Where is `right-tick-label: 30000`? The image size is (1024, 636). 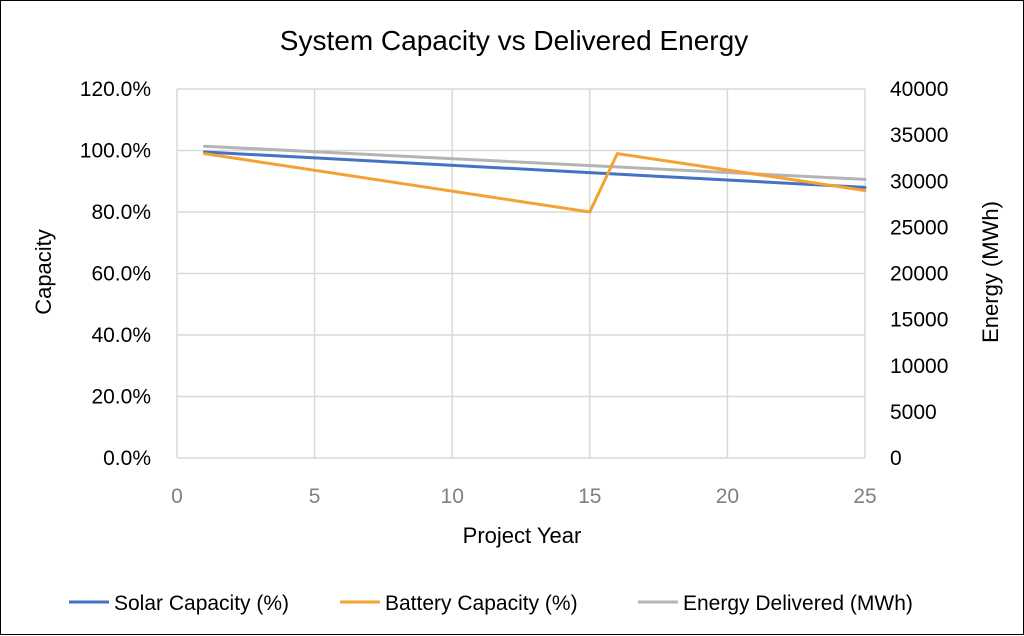 right-tick-label: 30000 is located at coordinates (919, 181).